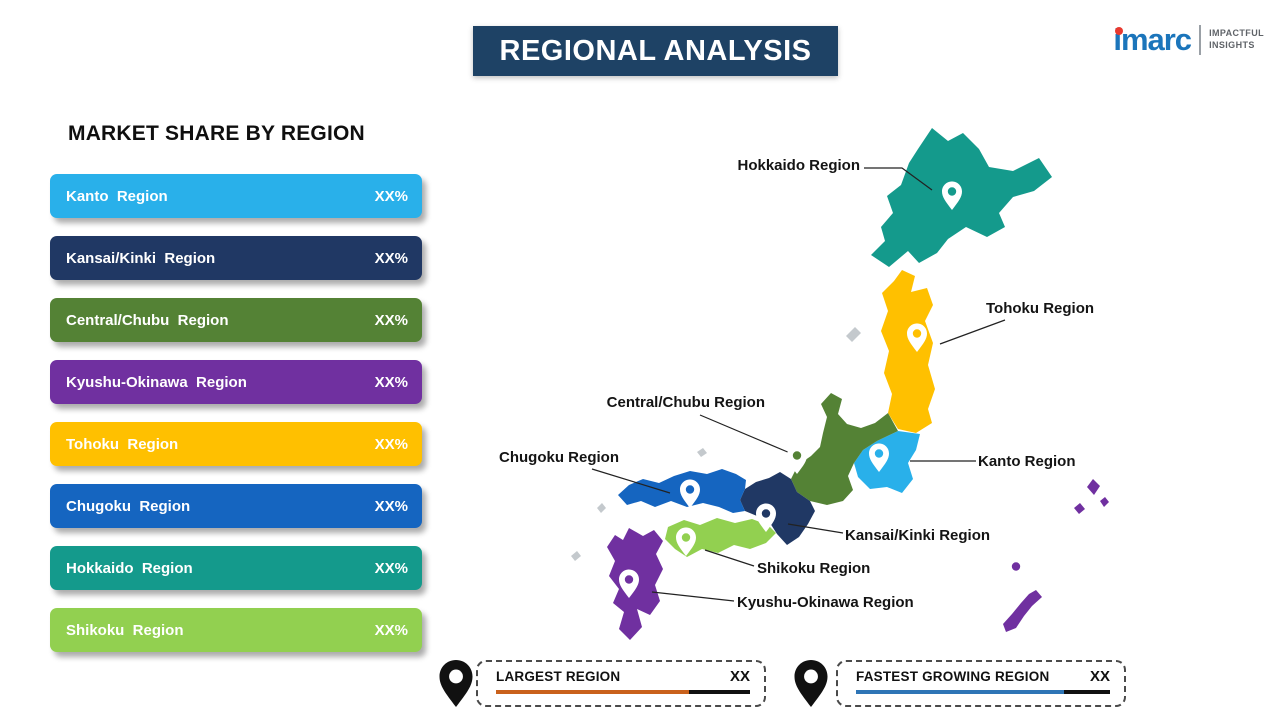 The height and width of the screenshot is (720, 1280). What do you see at coordinates (739, 676) in the screenshot?
I see `largest-region-value: XX` at bounding box center [739, 676].